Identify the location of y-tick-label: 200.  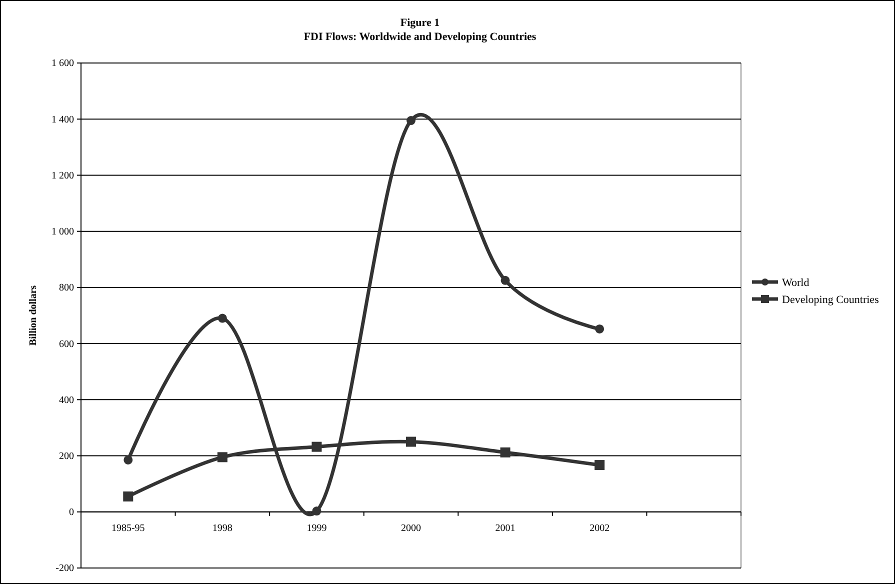
(66, 456).